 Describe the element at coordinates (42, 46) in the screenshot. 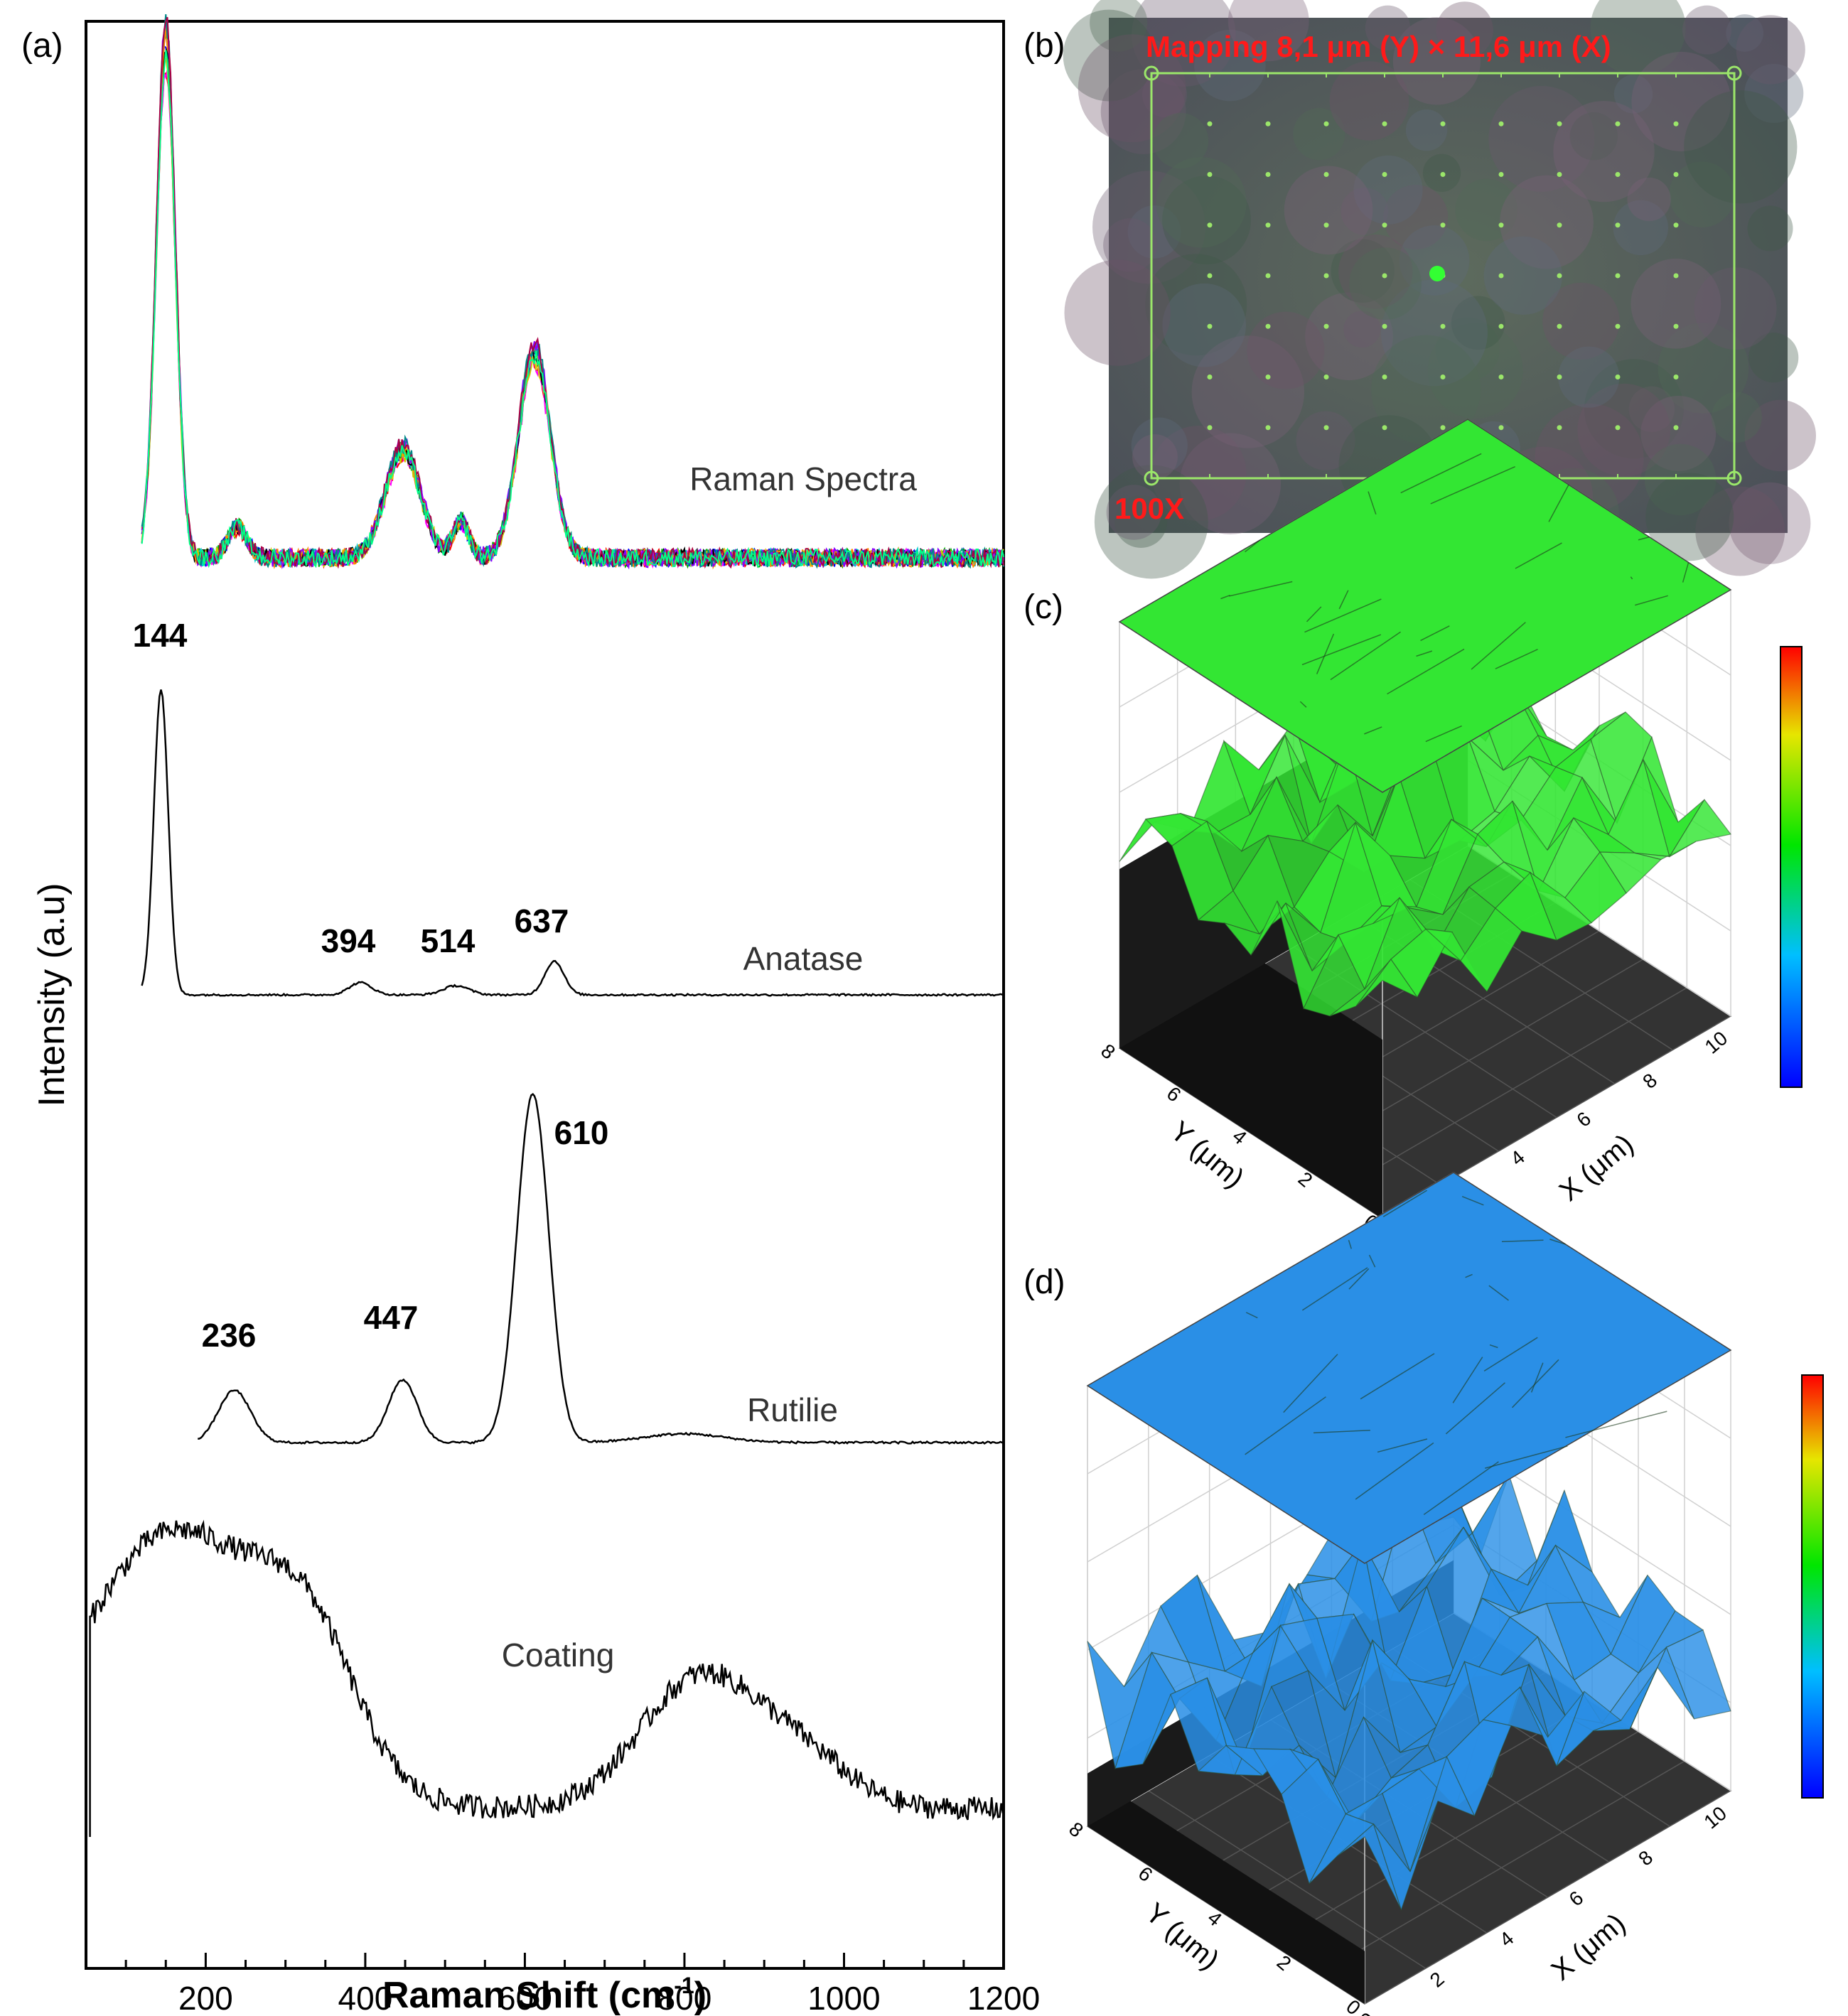

I see `panel-a-label: (a)` at that location.